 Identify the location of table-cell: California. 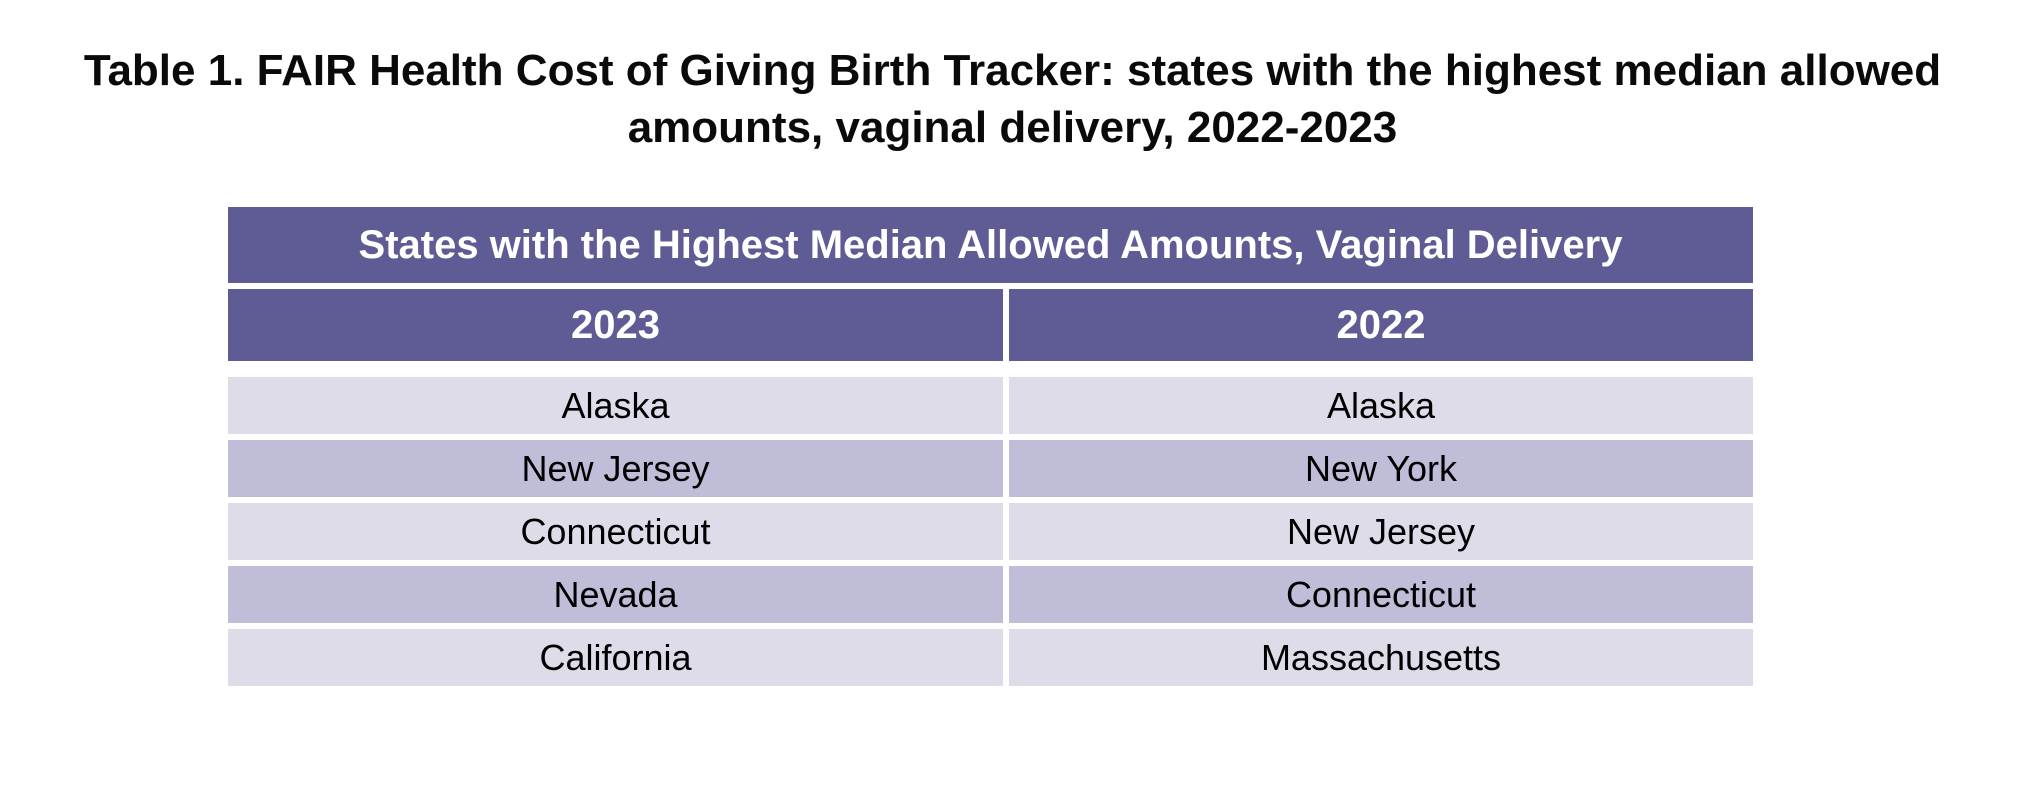
(615, 657).